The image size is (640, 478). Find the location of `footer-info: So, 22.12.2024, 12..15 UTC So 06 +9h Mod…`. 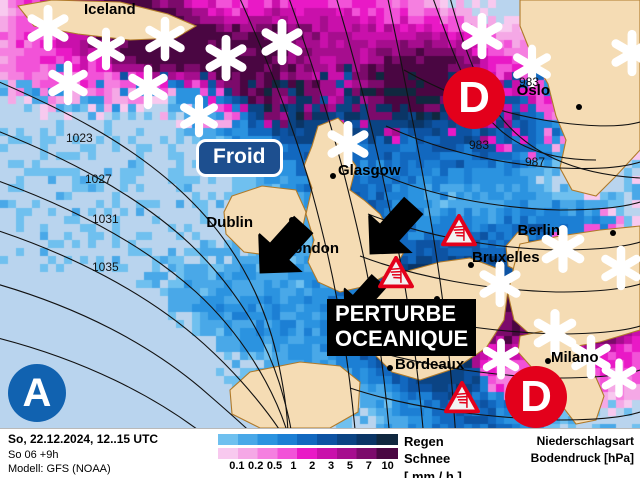

footer-info: So, 22.12.2024, 12..15 UTC So 06 +9h Mod… is located at coordinates (83, 454).